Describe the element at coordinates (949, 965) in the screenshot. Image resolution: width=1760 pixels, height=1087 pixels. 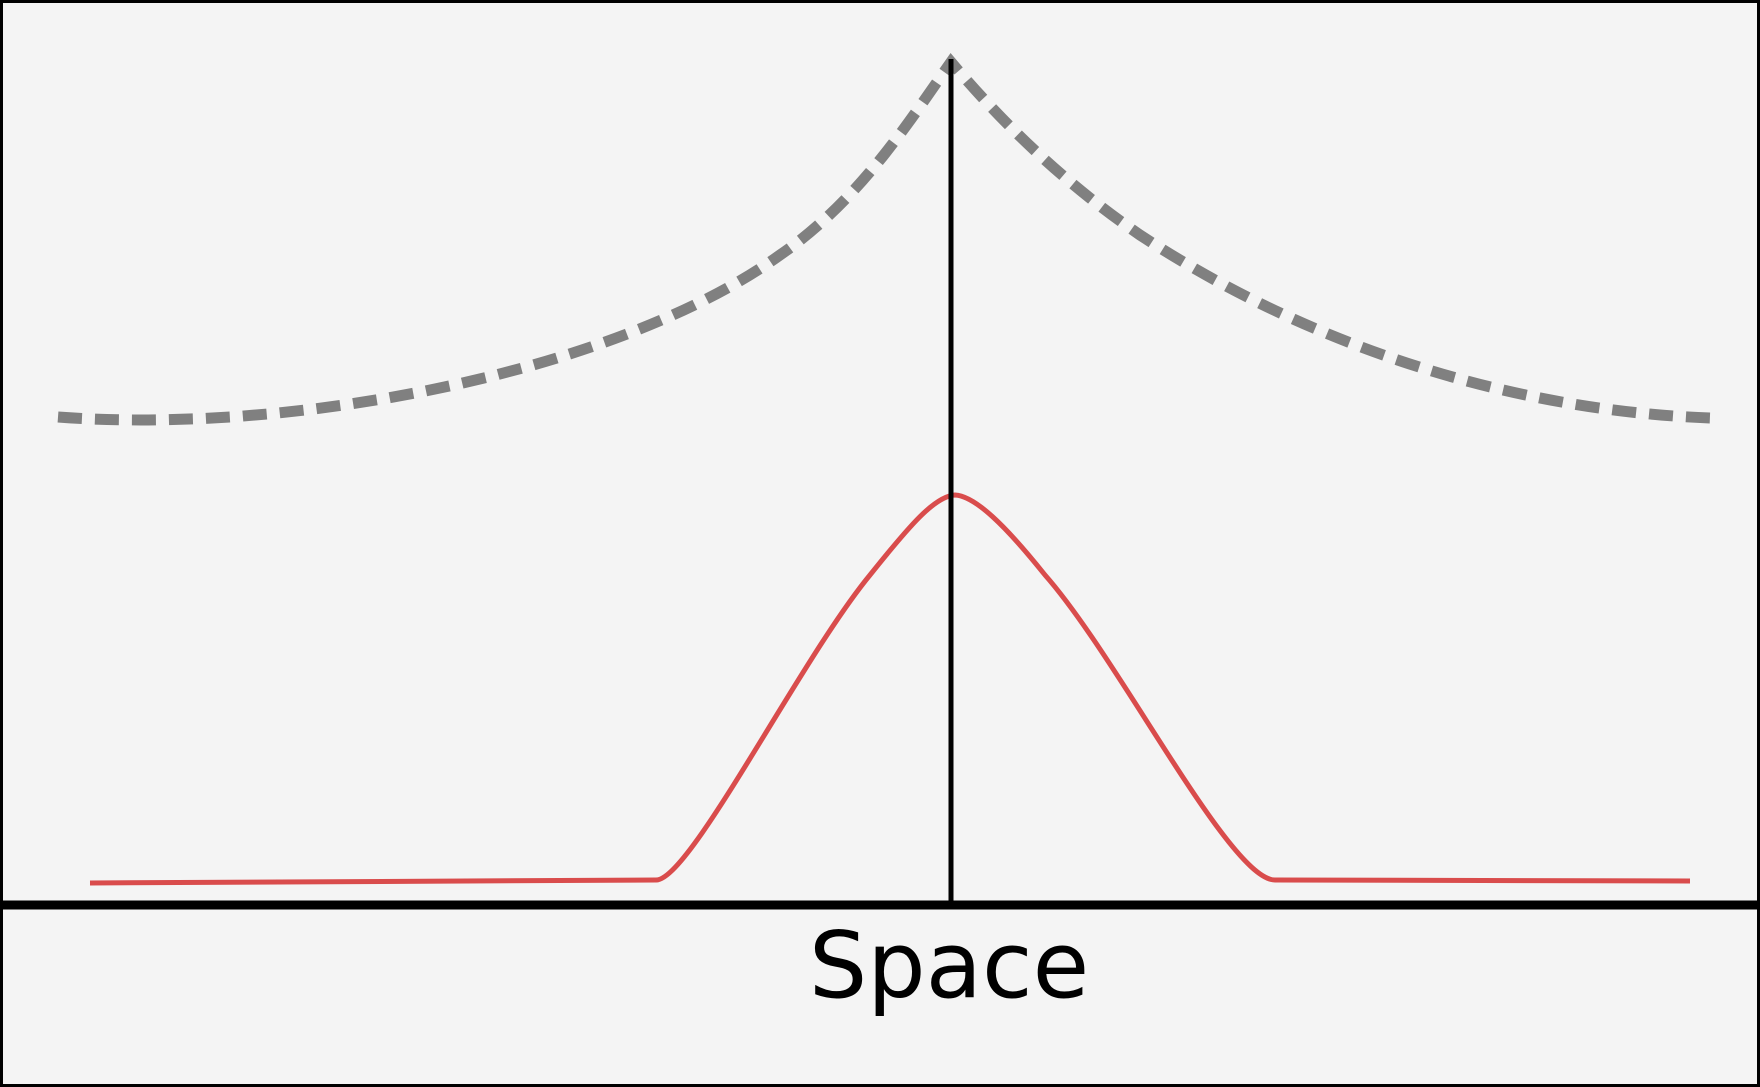
I see `axis-label: Space` at that location.